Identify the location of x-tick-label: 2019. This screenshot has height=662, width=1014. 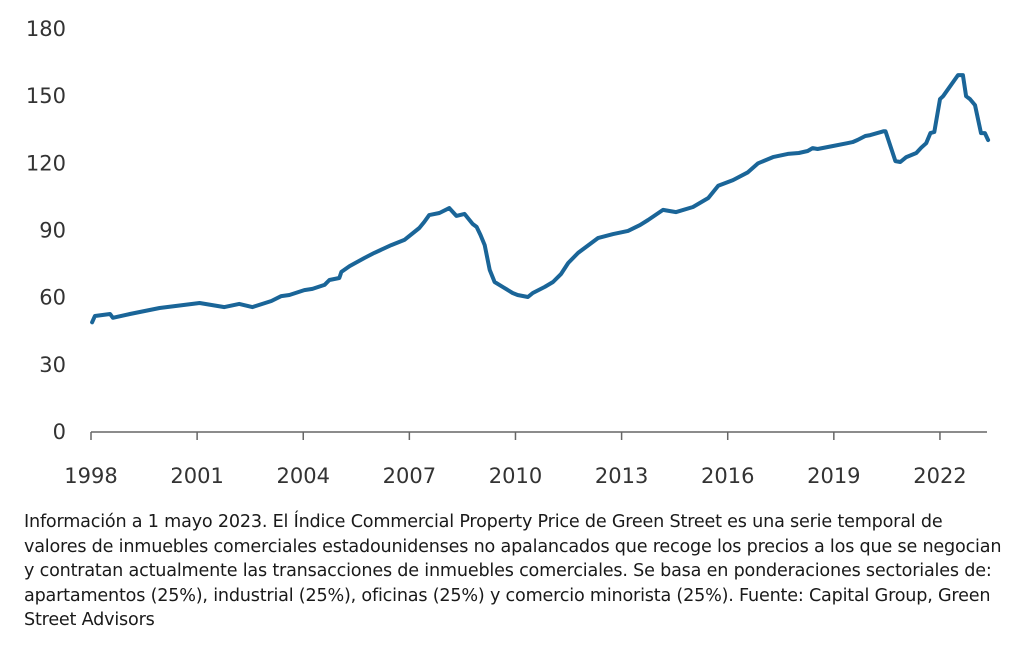
(833, 476).